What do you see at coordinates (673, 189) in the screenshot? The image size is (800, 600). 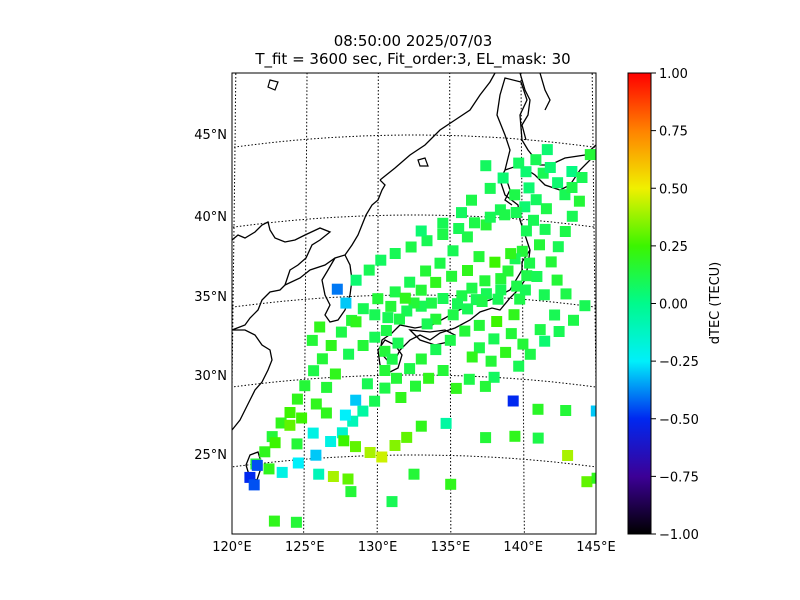 I see `colorbar-tick-label: 0.50` at bounding box center [673, 189].